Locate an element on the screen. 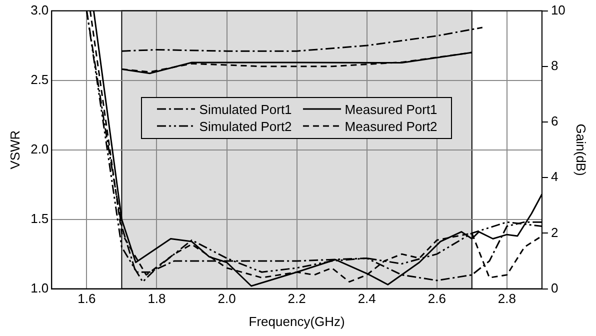 Image resolution: width=596 pixels, height=336 pixels. x-tick-label: 2.6 is located at coordinates (437, 298).